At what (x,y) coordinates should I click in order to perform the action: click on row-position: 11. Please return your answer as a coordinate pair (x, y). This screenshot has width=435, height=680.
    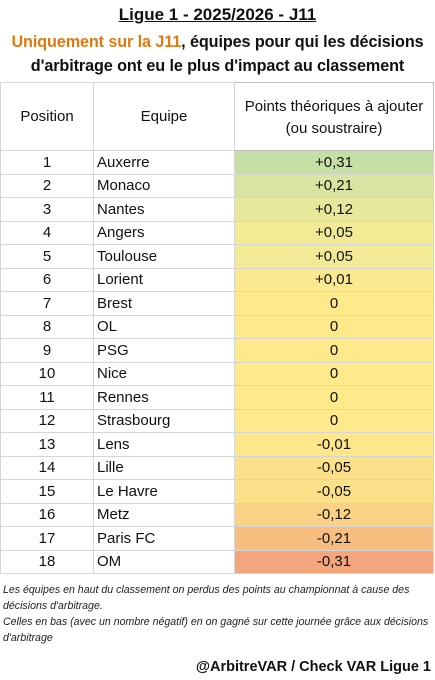
    Looking at the image, I should click on (47, 397).